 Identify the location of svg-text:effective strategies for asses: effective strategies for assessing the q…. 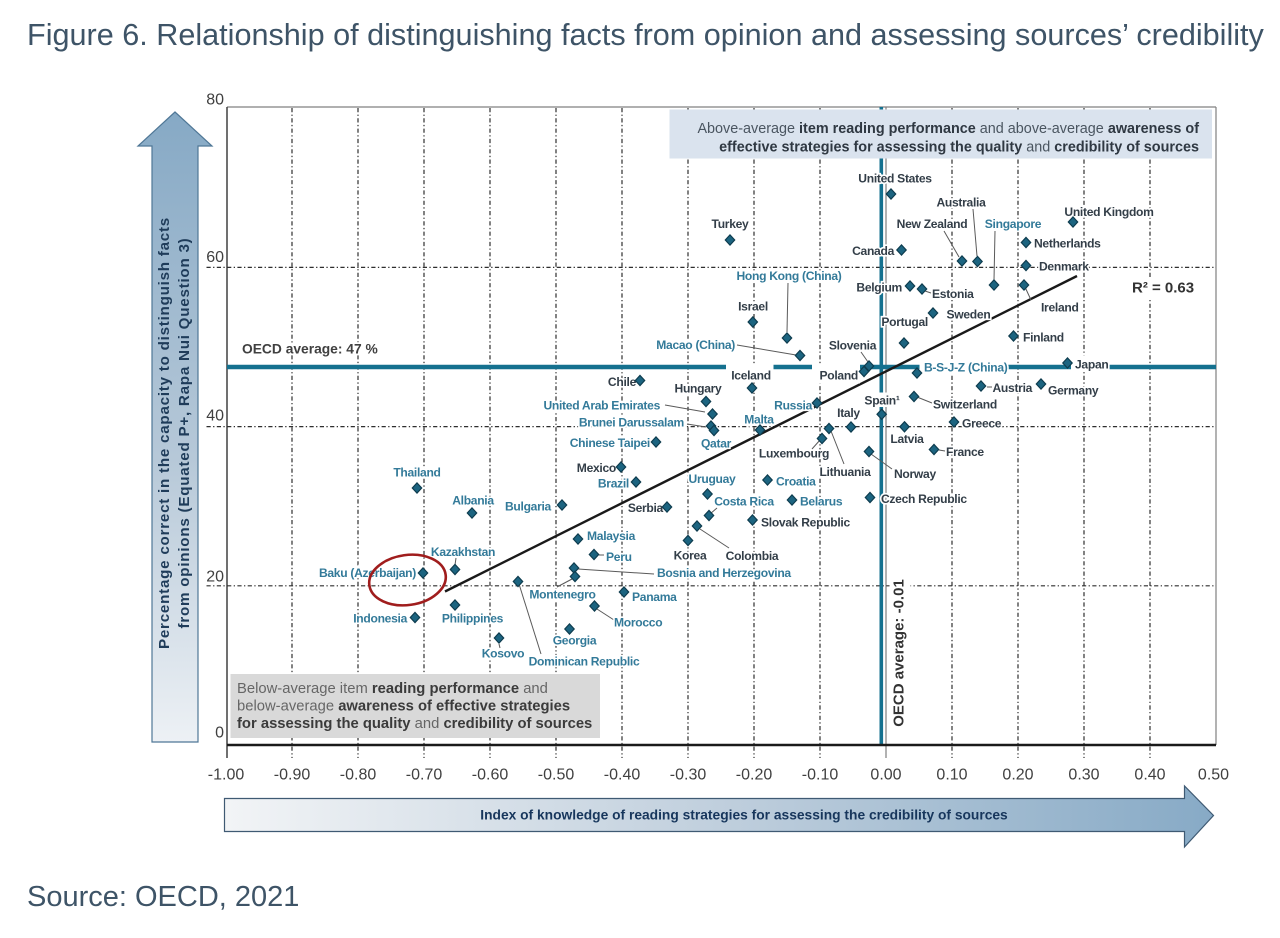
(959, 148).